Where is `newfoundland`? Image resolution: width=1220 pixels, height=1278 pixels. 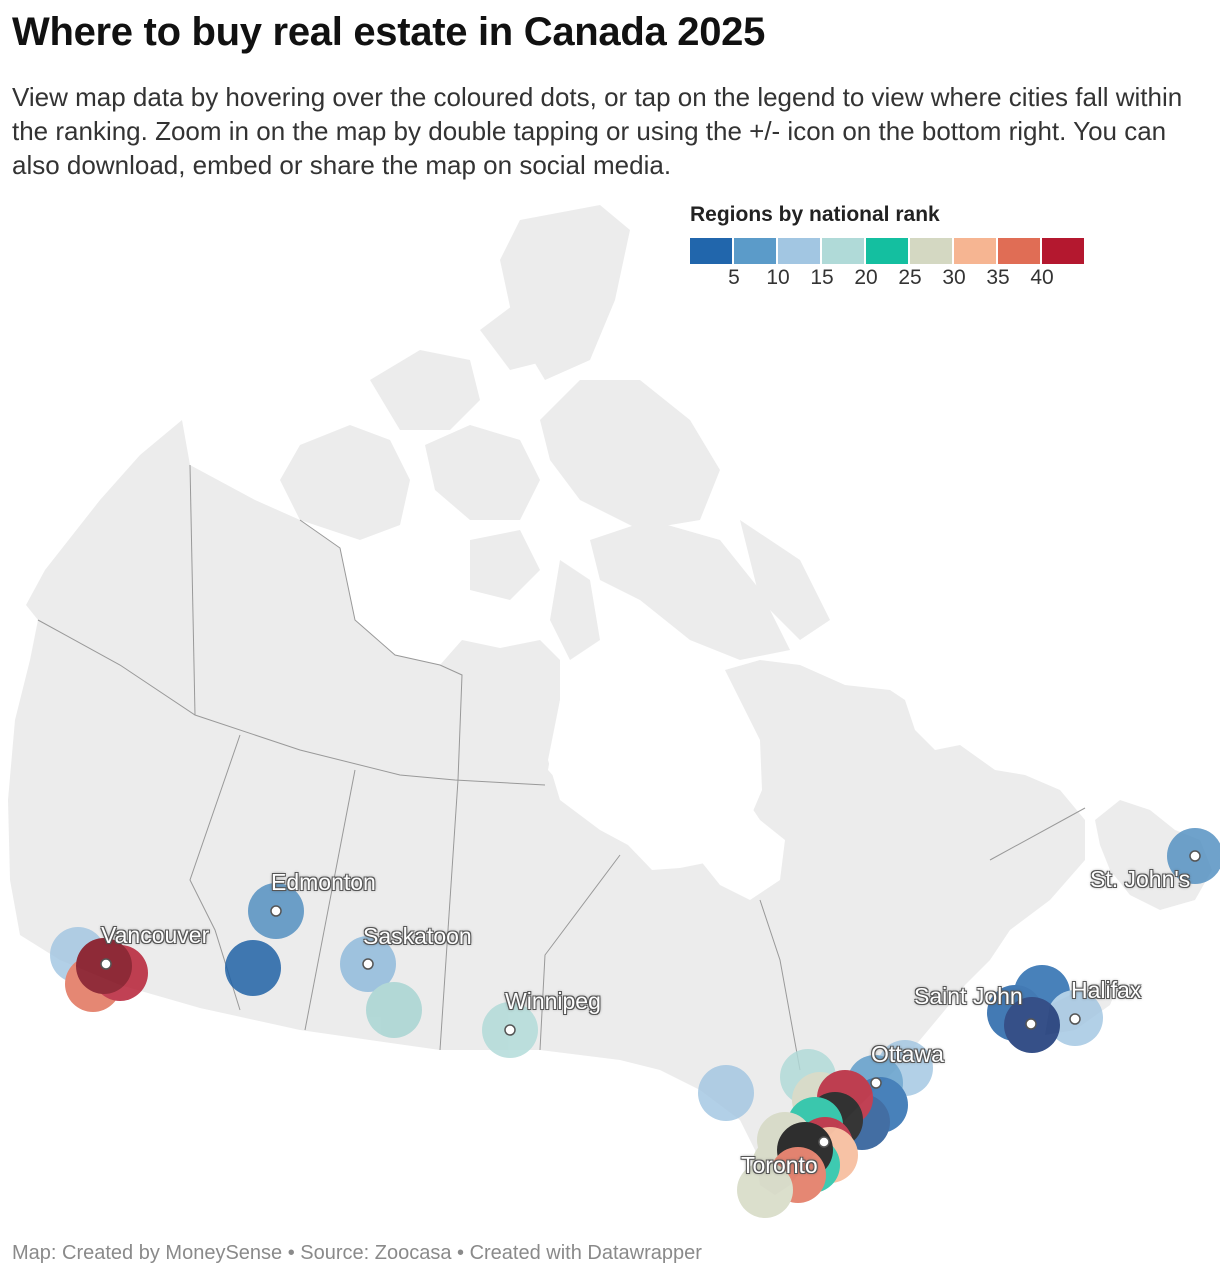
newfoundland is located at coordinates (1153, 855).